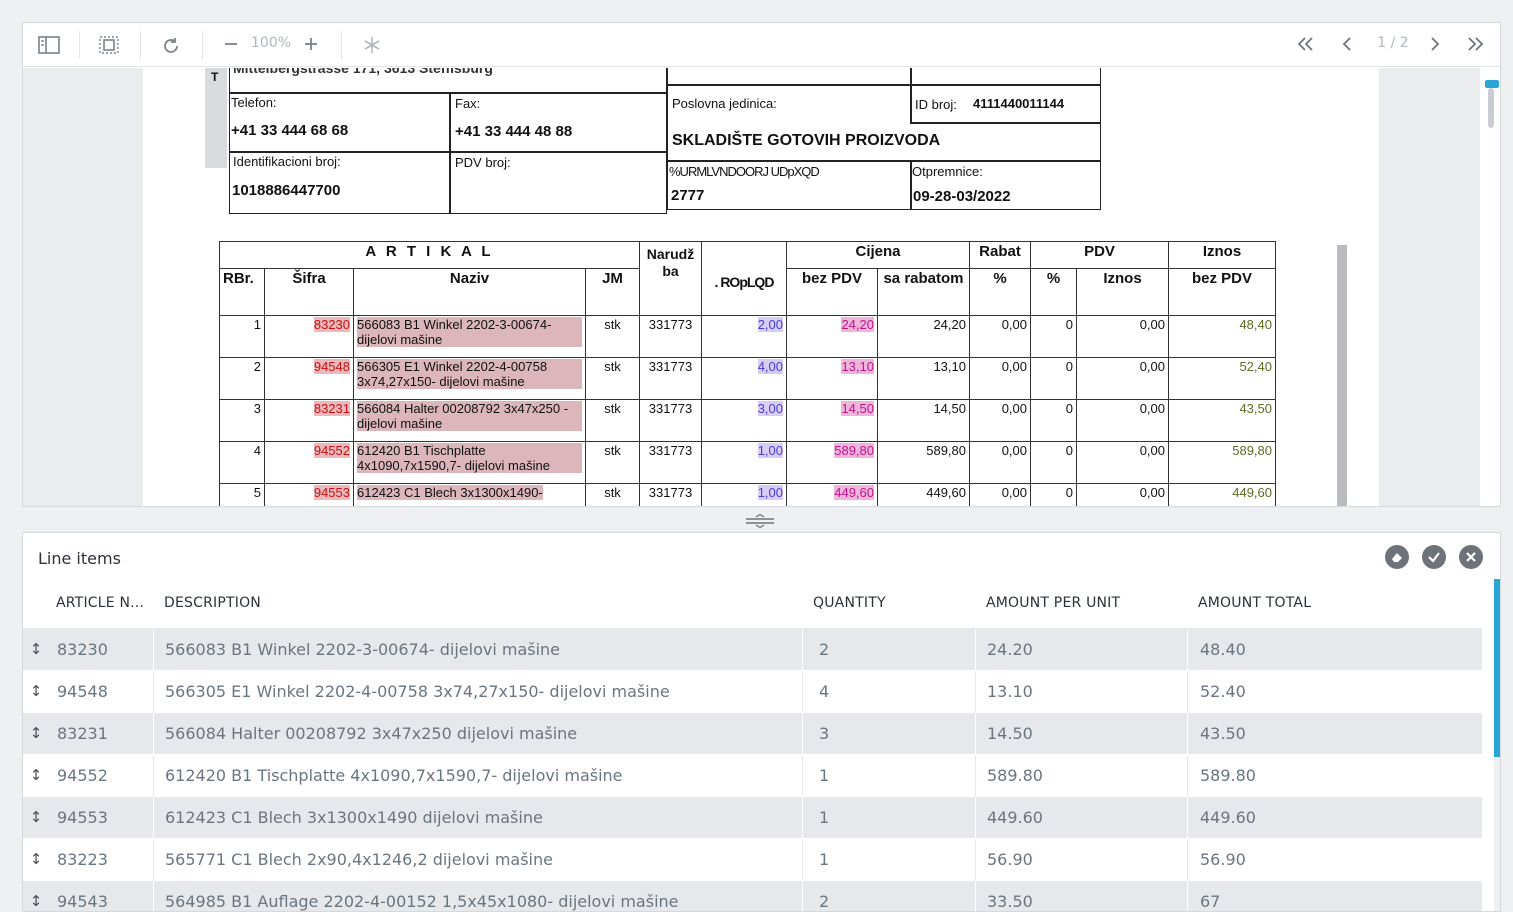 This screenshot has width=1513, height=912. What do you see at coordinates (1010, 649) in the screenshot?
I see `cell-unit: 24.20` at bounding box center [1010, 649].